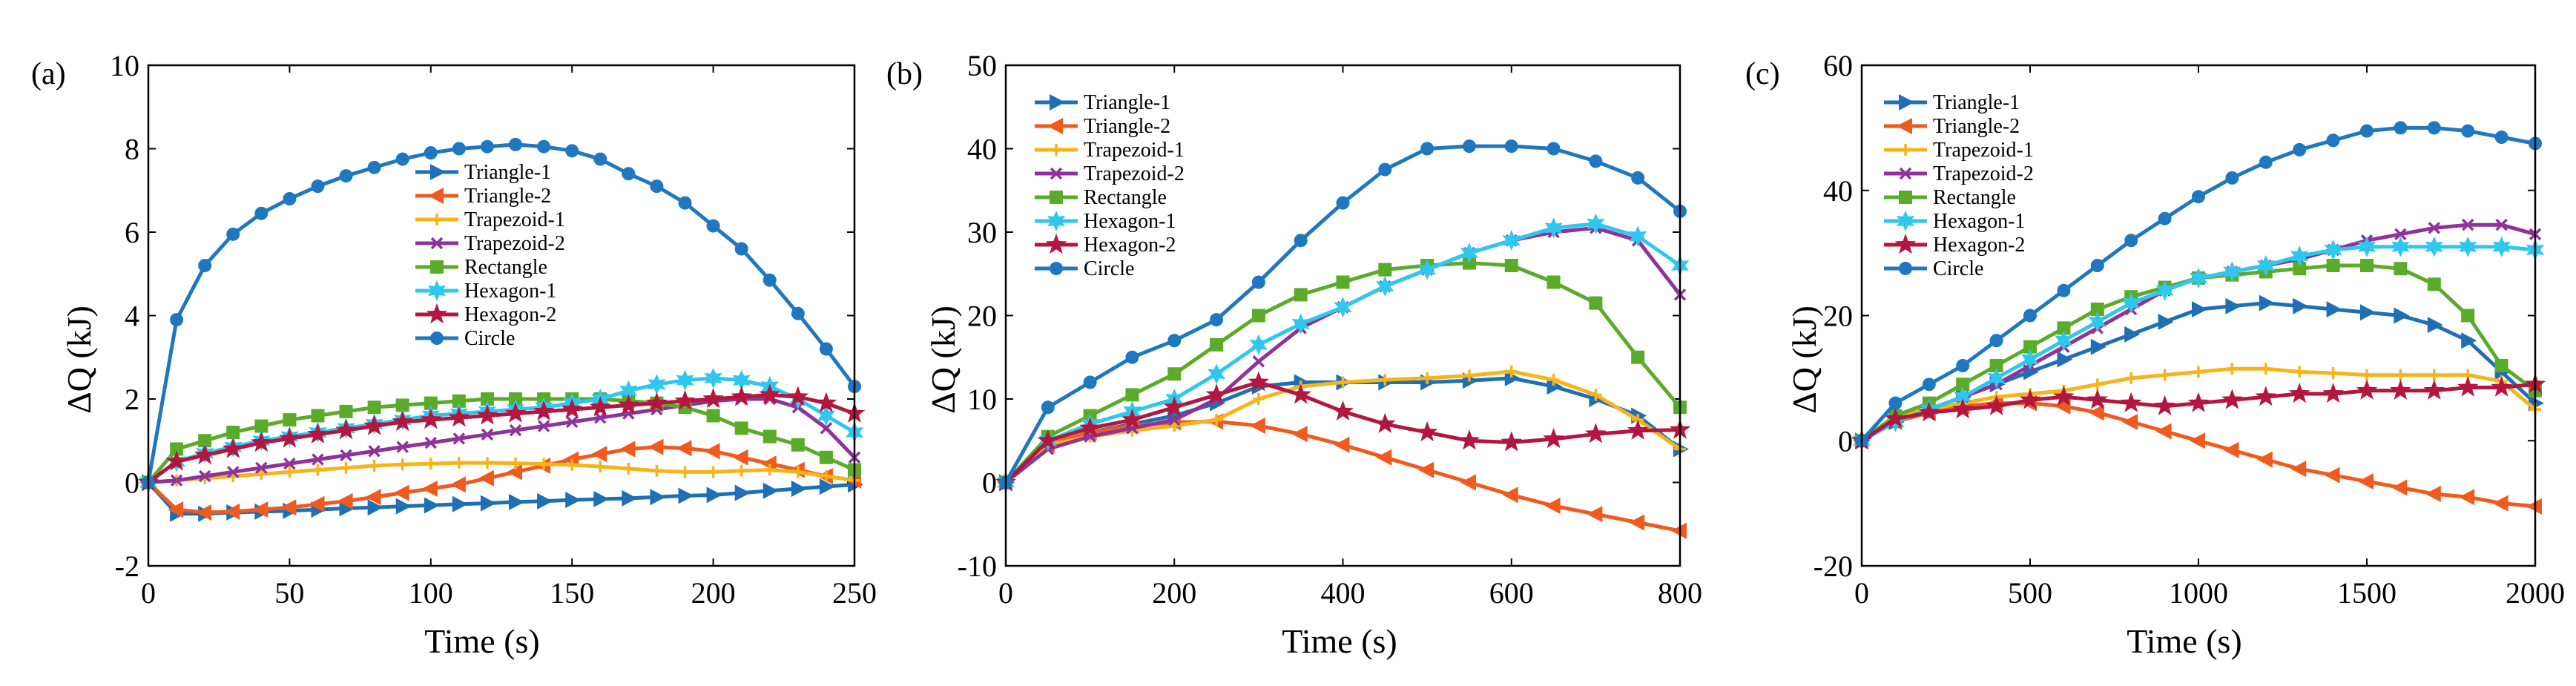  What do you see at coordinates (1135, 150) in the screenshot?
I see `legend-label-b-trapezoid-1: Trapezoid-1` at bounding box center [1135, 150].